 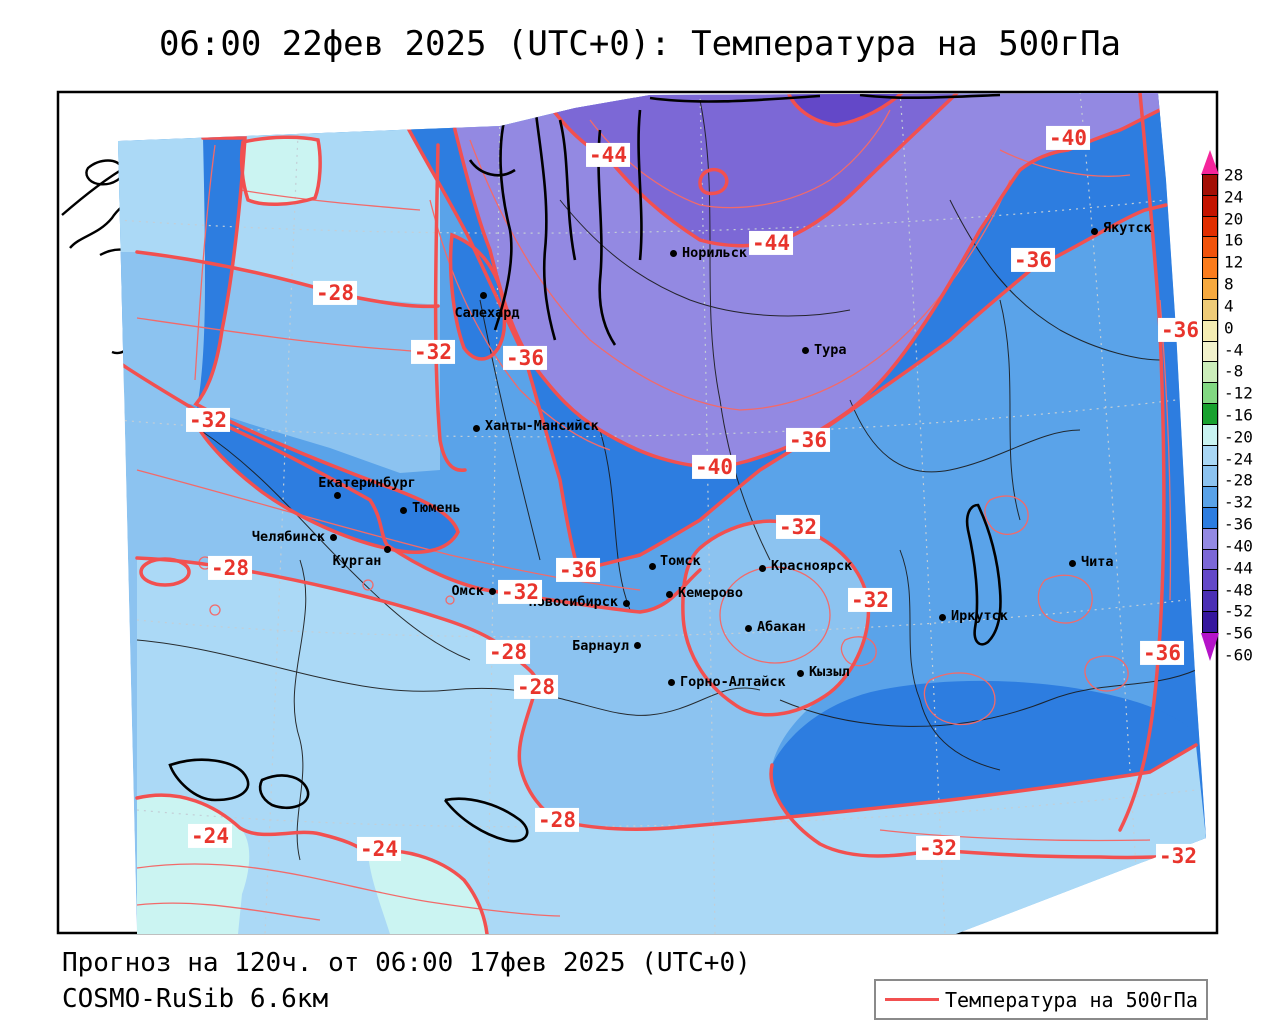 I want to click on temperature-colorbar, so click(x=1210, y=405).